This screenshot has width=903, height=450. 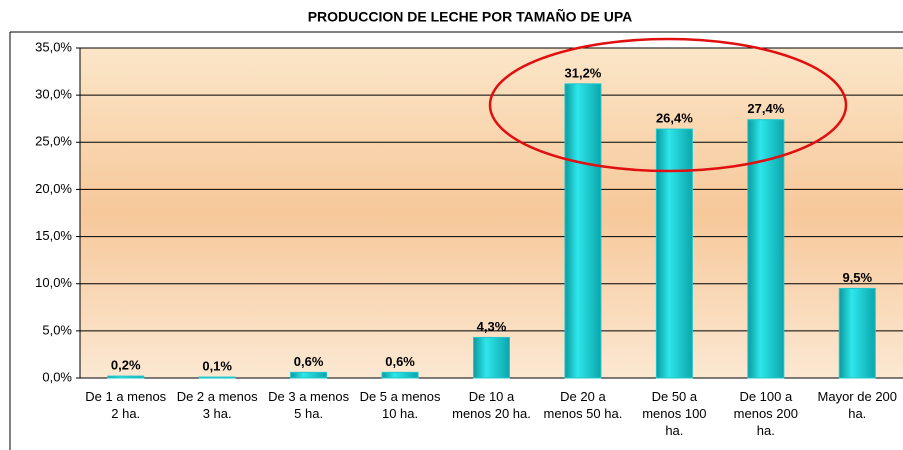 What do you see at coordinates (668, 105) in the screenshot?
I see `highlight-ellipse` at bounding box center [668, 105].